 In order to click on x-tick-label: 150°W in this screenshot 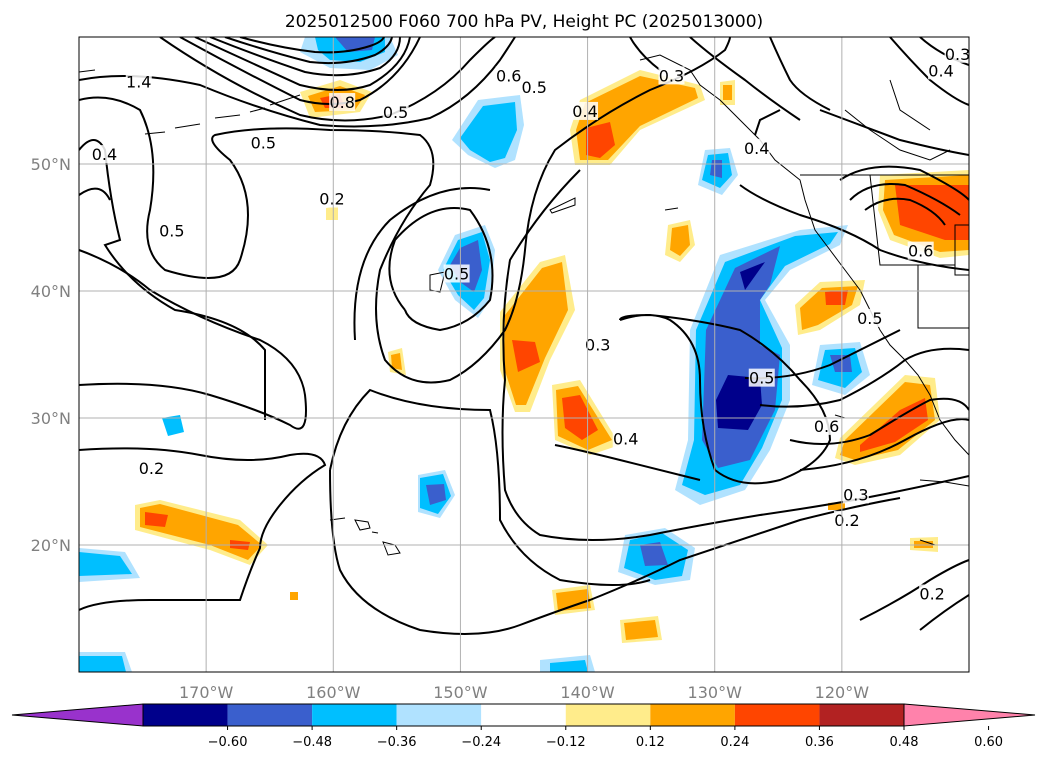, I will do `click(460, 692)`.